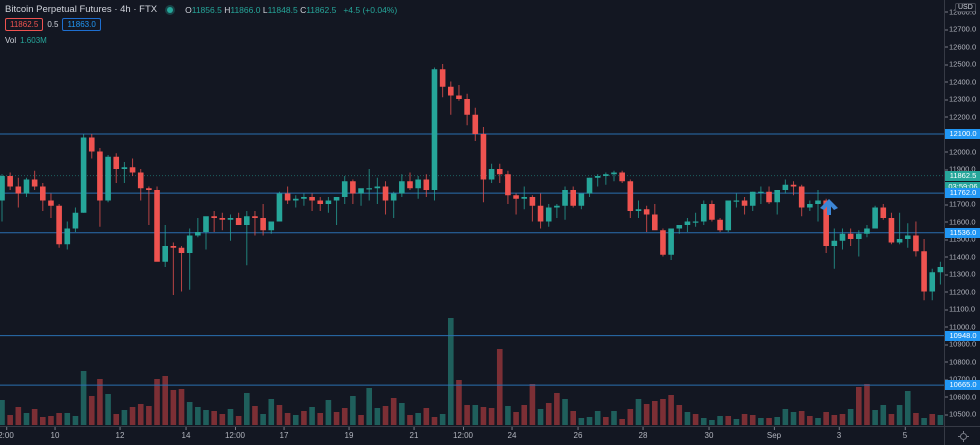 This screenshot has height=445, width=980. What do you see at coordinates (962, 435) in the screenshot?
I see `chart-settings-button` at bounding box center [962, 435].